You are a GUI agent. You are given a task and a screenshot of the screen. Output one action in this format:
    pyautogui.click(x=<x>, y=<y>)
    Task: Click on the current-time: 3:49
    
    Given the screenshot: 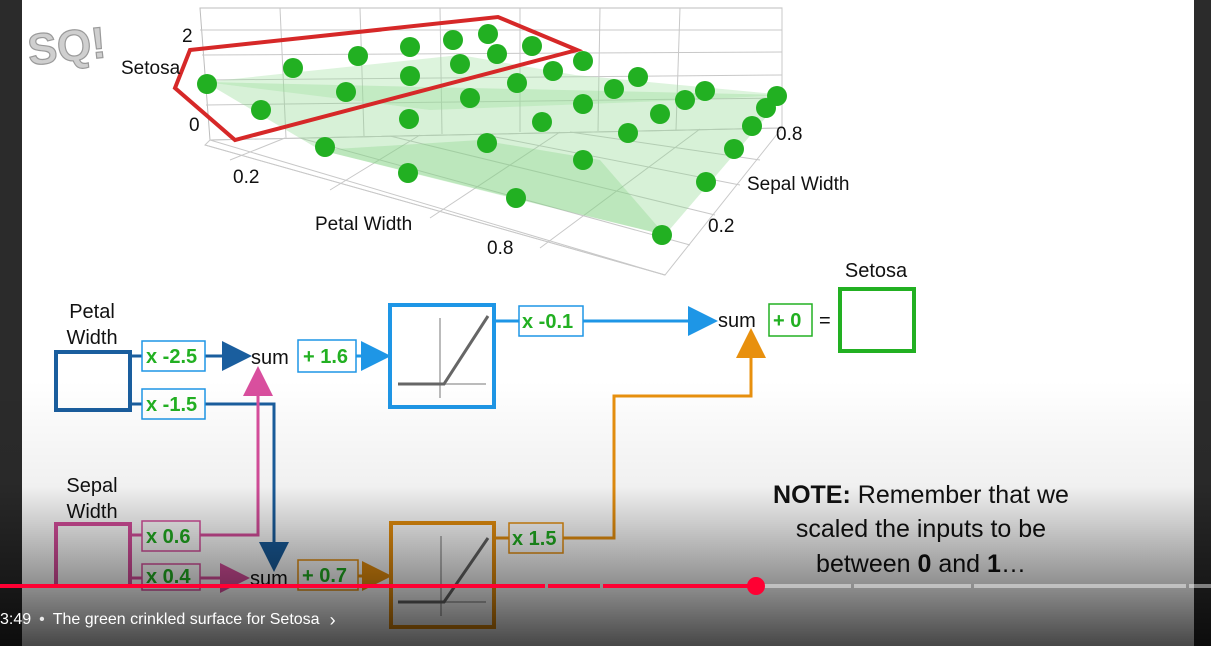 What is the action you would take?
    pyautogui.click(x=16, y=619)
    